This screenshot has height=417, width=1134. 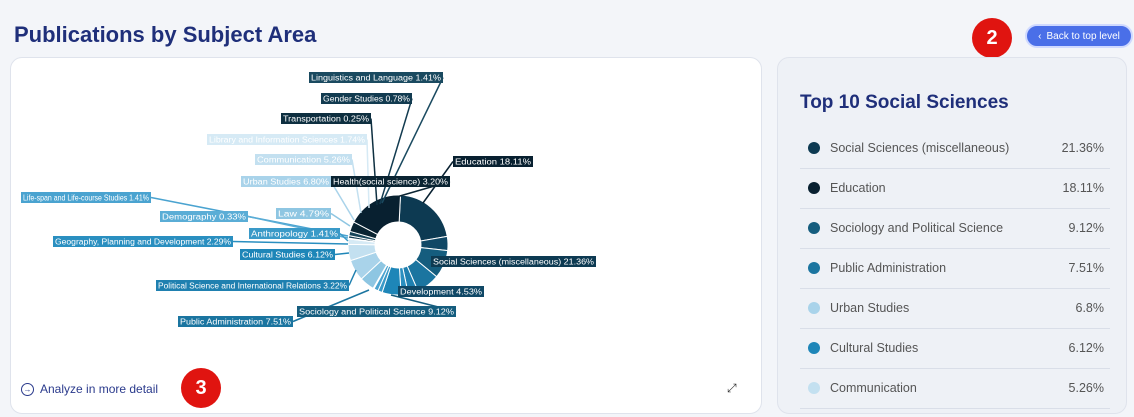 What do you see at coordinates (955, 188) in the screenshot?
I see `list-item: Education 18.11%` at bounding box center [955, 188].